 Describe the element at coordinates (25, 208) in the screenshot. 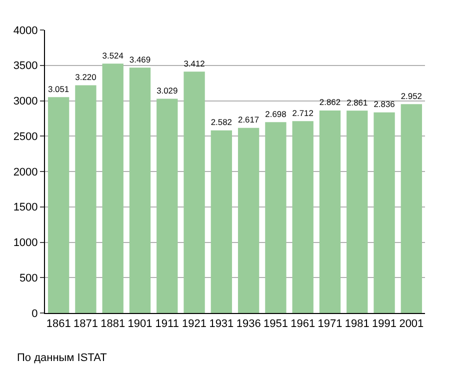

I see `y-tick-label: 1500` at that location.